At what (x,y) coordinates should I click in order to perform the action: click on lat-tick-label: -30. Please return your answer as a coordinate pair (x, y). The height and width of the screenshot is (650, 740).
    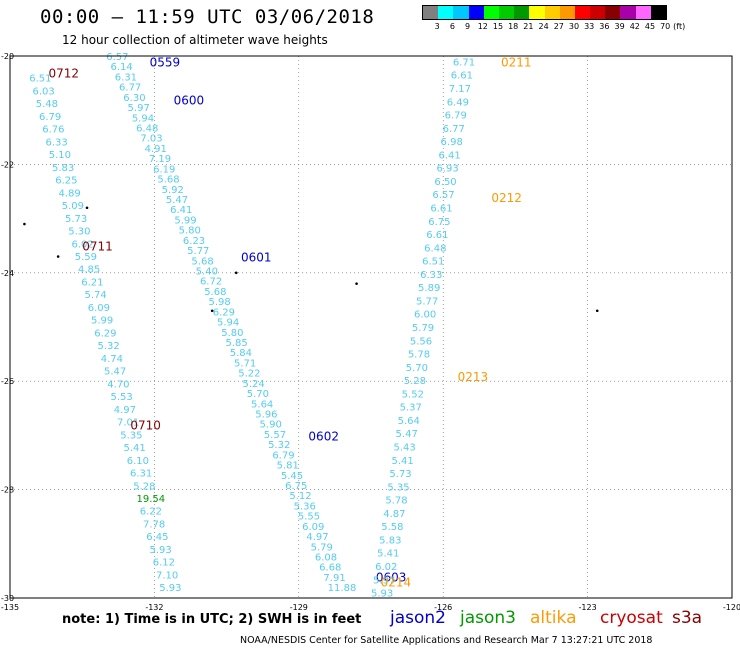
    Looking at the image, I should click on (7, 598).